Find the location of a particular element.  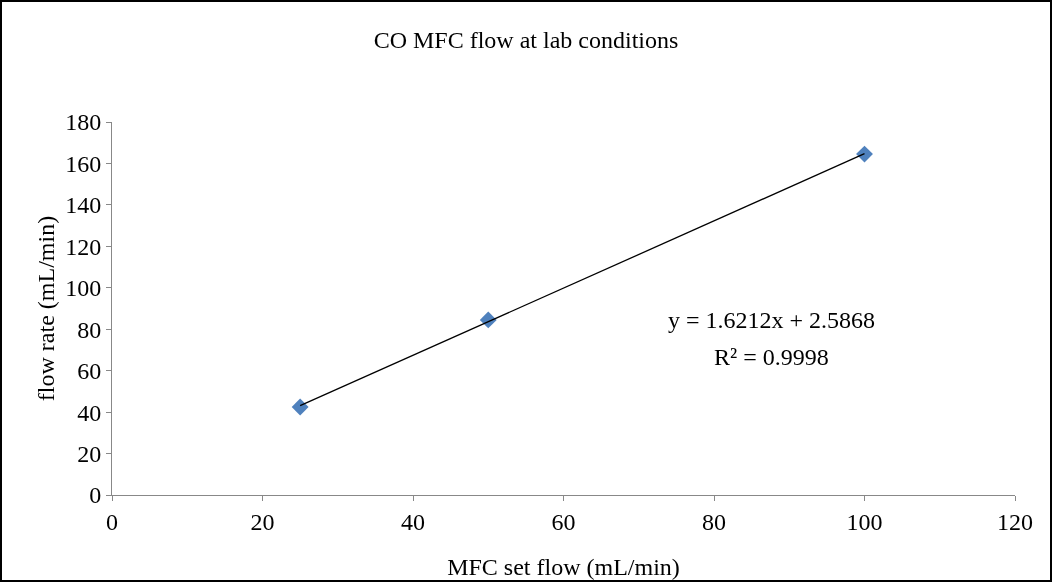

y-tick-label: 160 is located at coordinates (83, 163).